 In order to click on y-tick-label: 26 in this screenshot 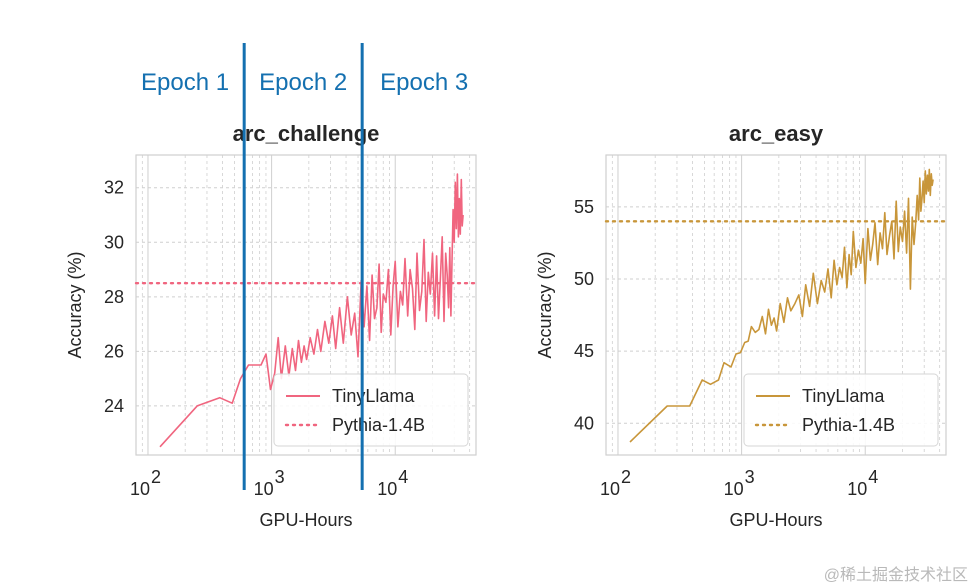, I will do `click(114, 351)`.